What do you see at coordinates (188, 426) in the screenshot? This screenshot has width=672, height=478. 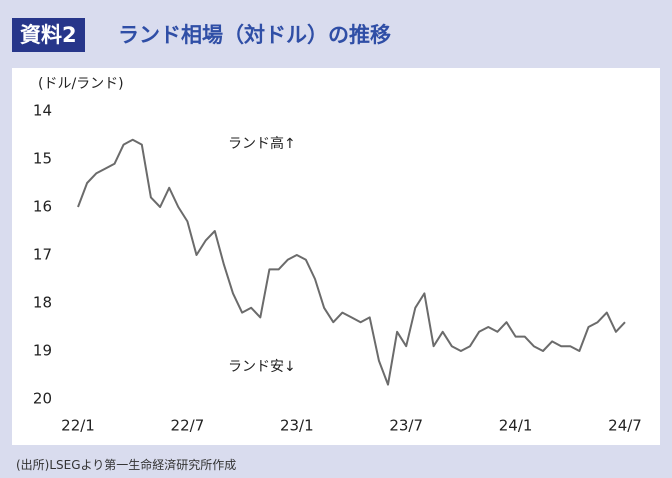 I see `x-tick-label: 22/7` at bounding box center [188, 426].